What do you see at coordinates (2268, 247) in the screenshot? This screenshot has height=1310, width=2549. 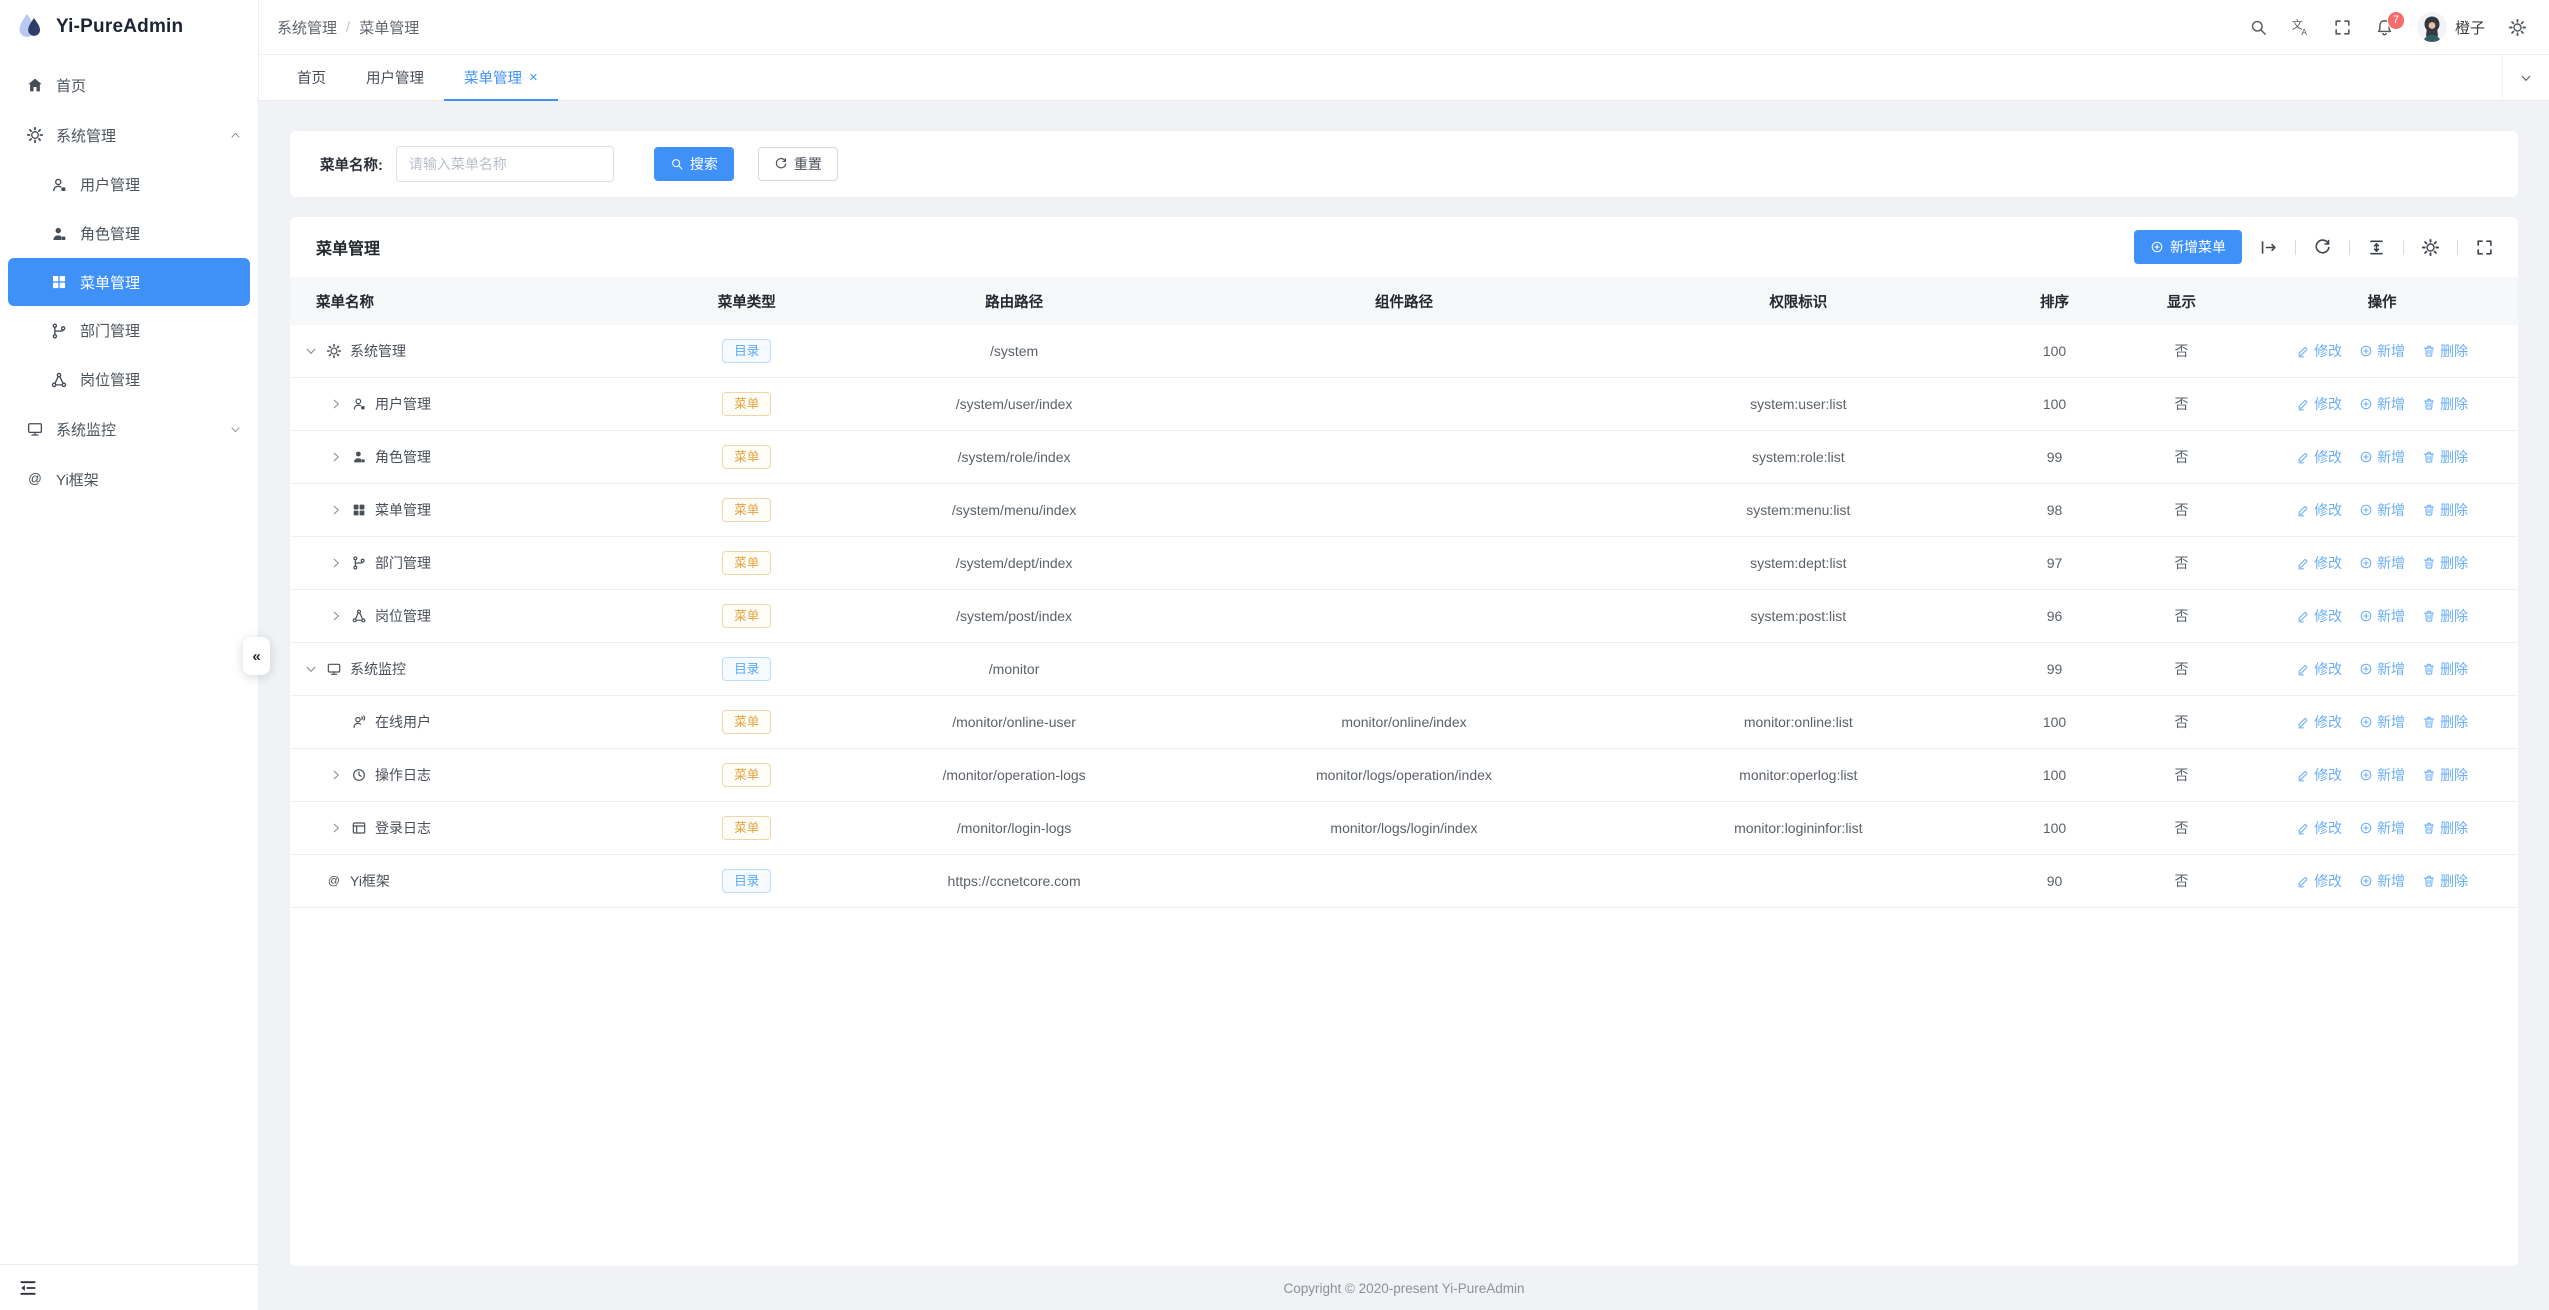 I see `expand-all-icon` at bounding box center [2268, 247].